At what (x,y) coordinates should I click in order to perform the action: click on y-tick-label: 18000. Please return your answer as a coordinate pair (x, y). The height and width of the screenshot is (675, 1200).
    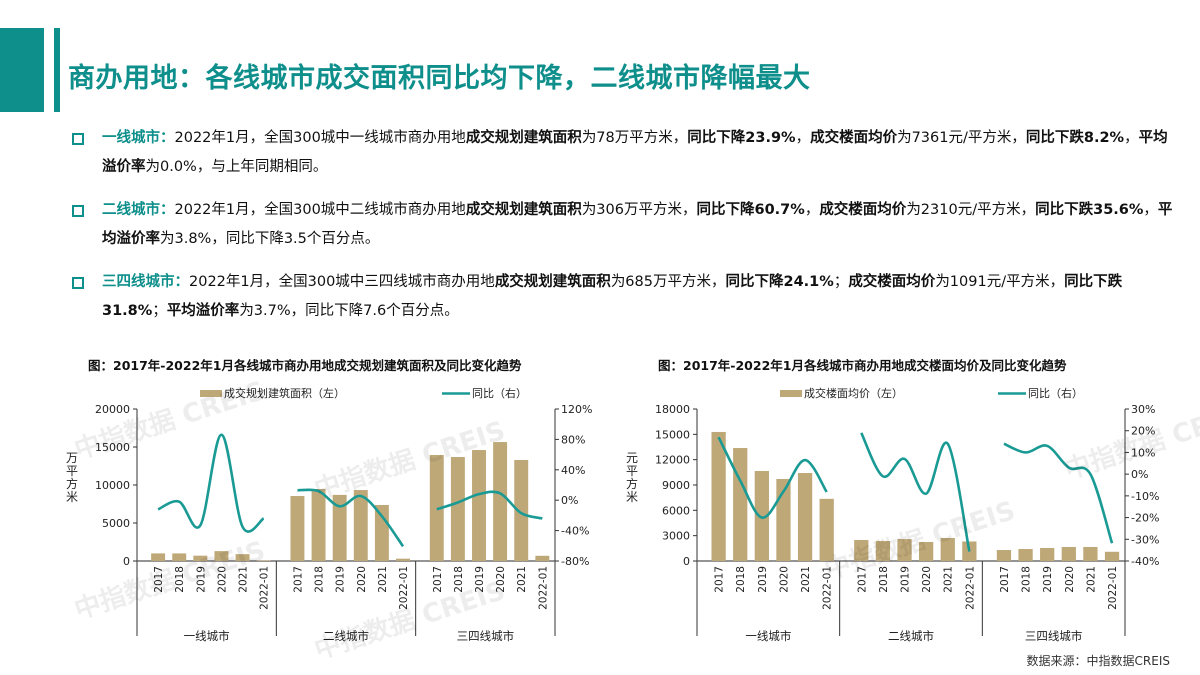
    Looking at the image, I should click on (672, 409).